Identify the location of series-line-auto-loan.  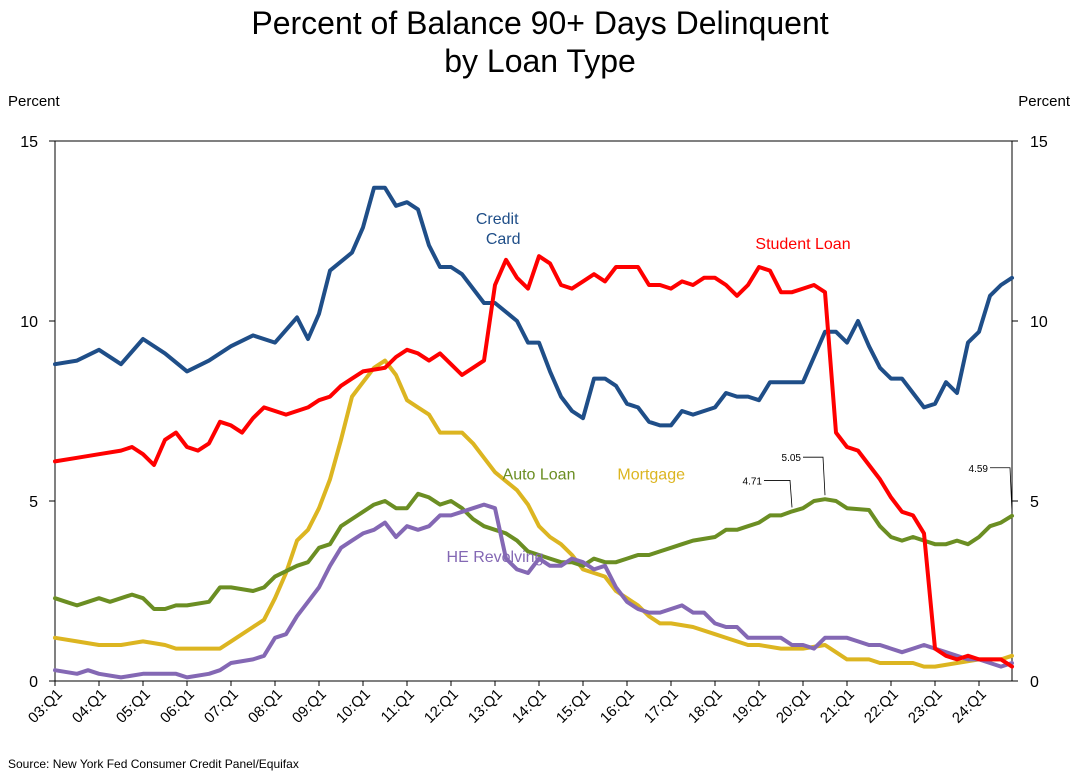
(533, 551).